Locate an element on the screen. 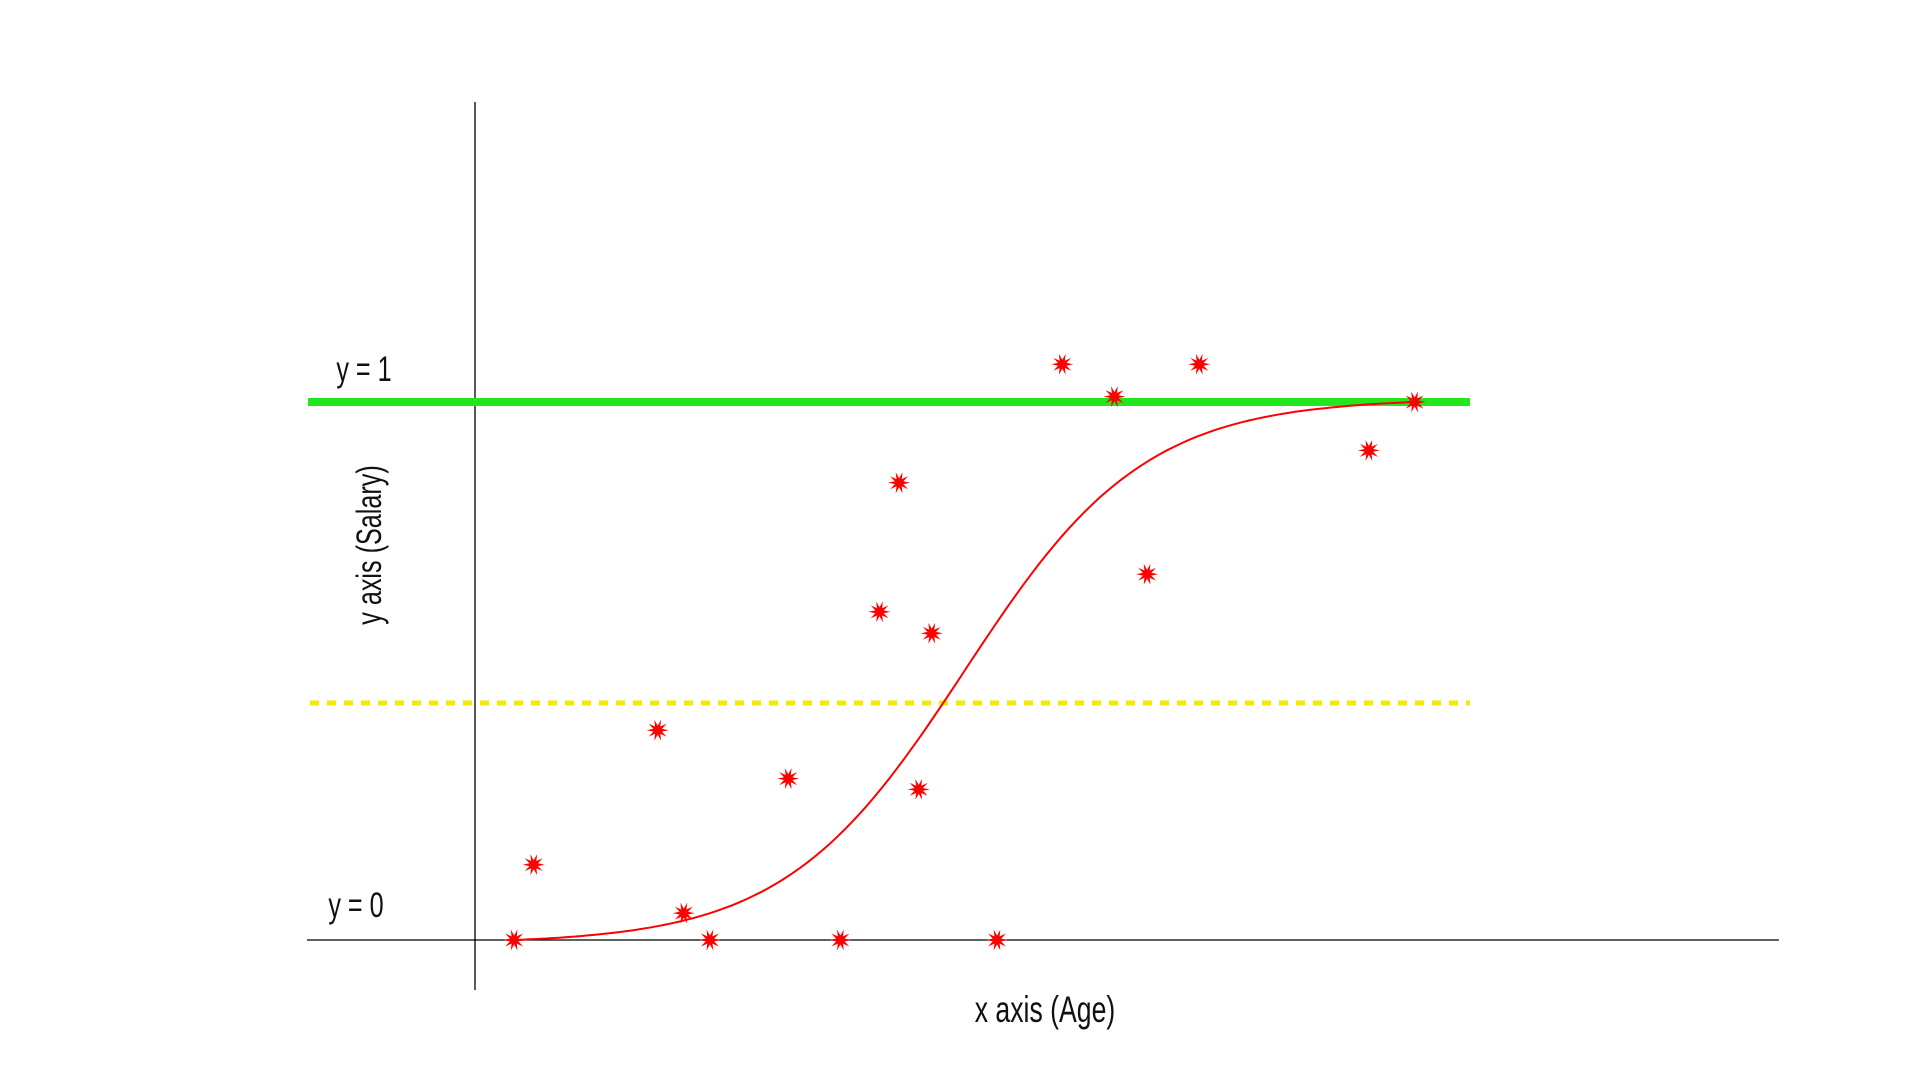 This screenshot has width=1920, height=1085. y-zero-label: y = 0 is located at coordinates (355, 905).